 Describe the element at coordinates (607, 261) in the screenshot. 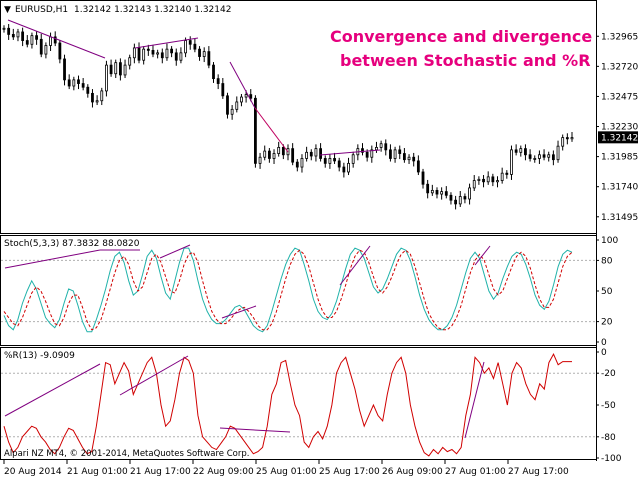

I see `stoch-tick-label: 80` at that location.